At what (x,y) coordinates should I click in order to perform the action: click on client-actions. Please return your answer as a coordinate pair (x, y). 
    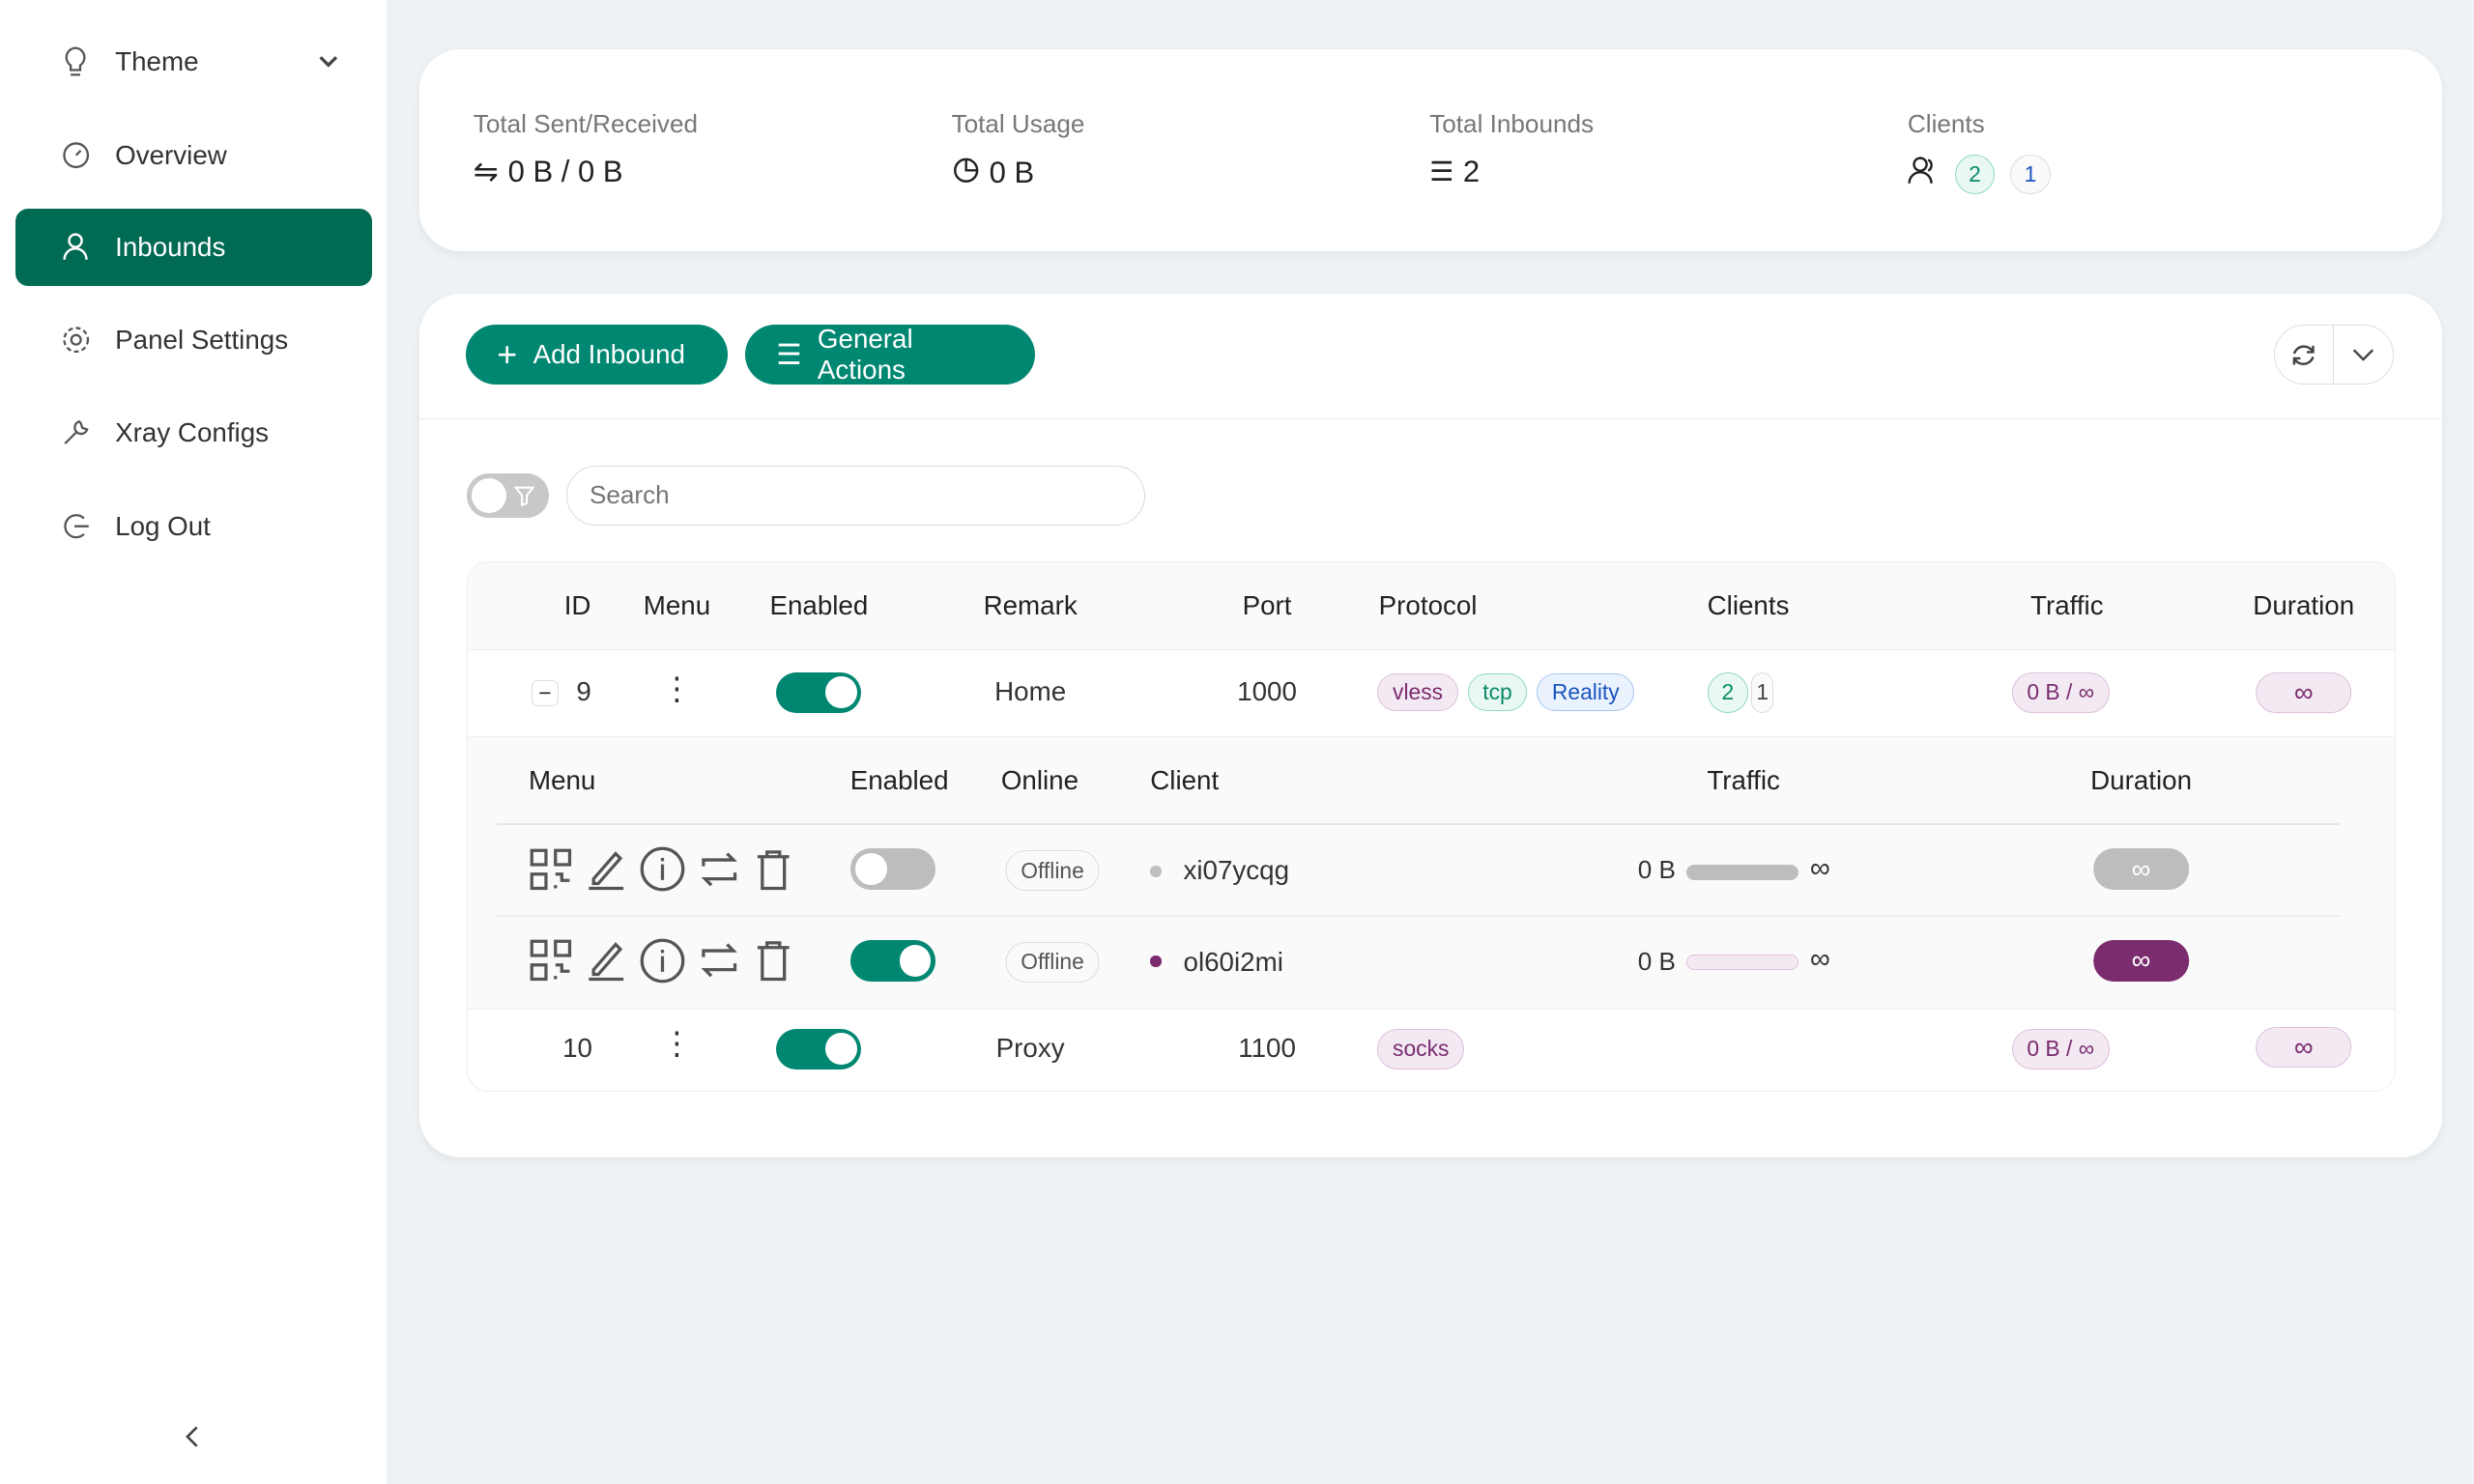
    Looking at the image, I should click on (661, 872).